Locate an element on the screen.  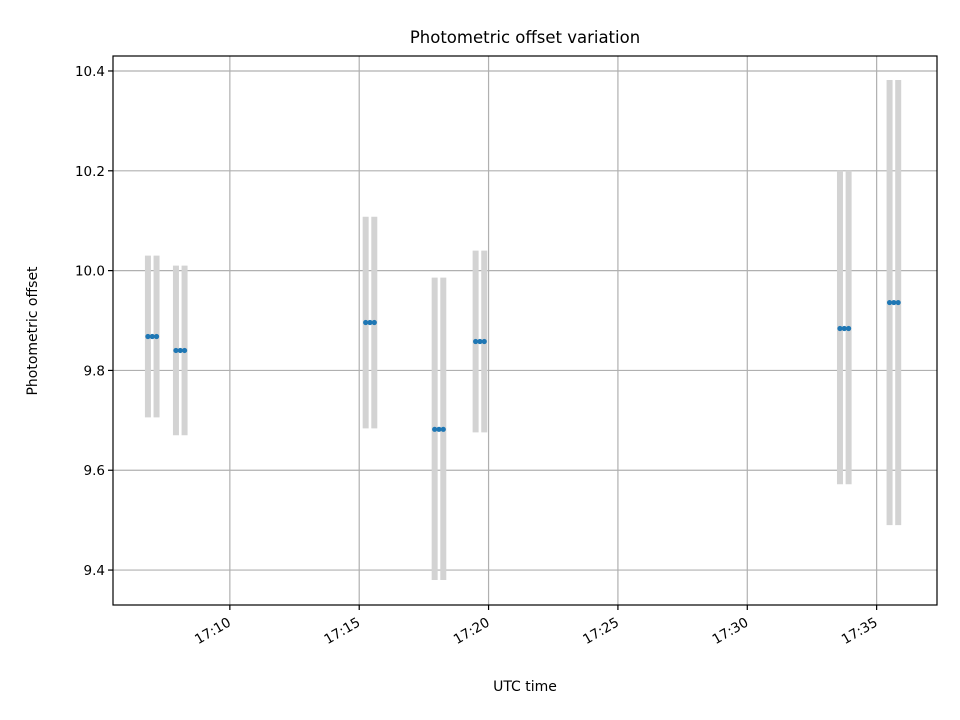
y-axis: 9.4 9.6 9.8 10.0 10.2 10.4 is located at coordinates (94, 321).